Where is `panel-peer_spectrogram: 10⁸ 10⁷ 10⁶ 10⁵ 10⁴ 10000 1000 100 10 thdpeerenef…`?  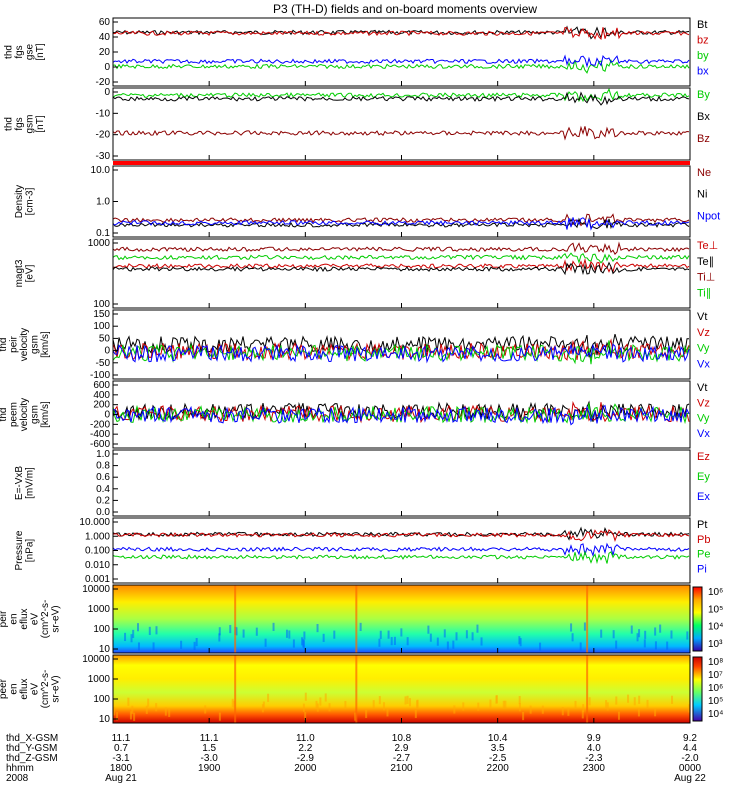 panel-peer_spectrogram: 10⁸ 10⁷ 10⁶ 10⁵ 10⁴ 10000 1000 100 10 thdpeerenef… is located at coordinates (361, 689).